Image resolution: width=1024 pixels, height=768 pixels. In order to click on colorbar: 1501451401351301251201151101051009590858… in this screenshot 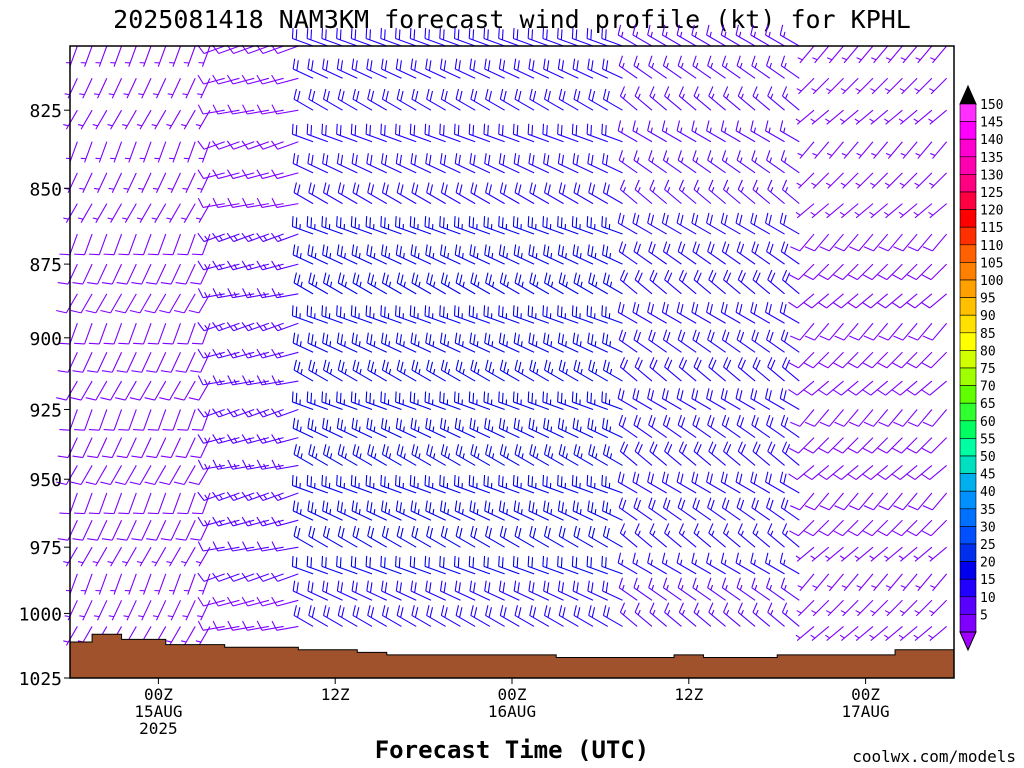, I will do `click(981, 368)`.